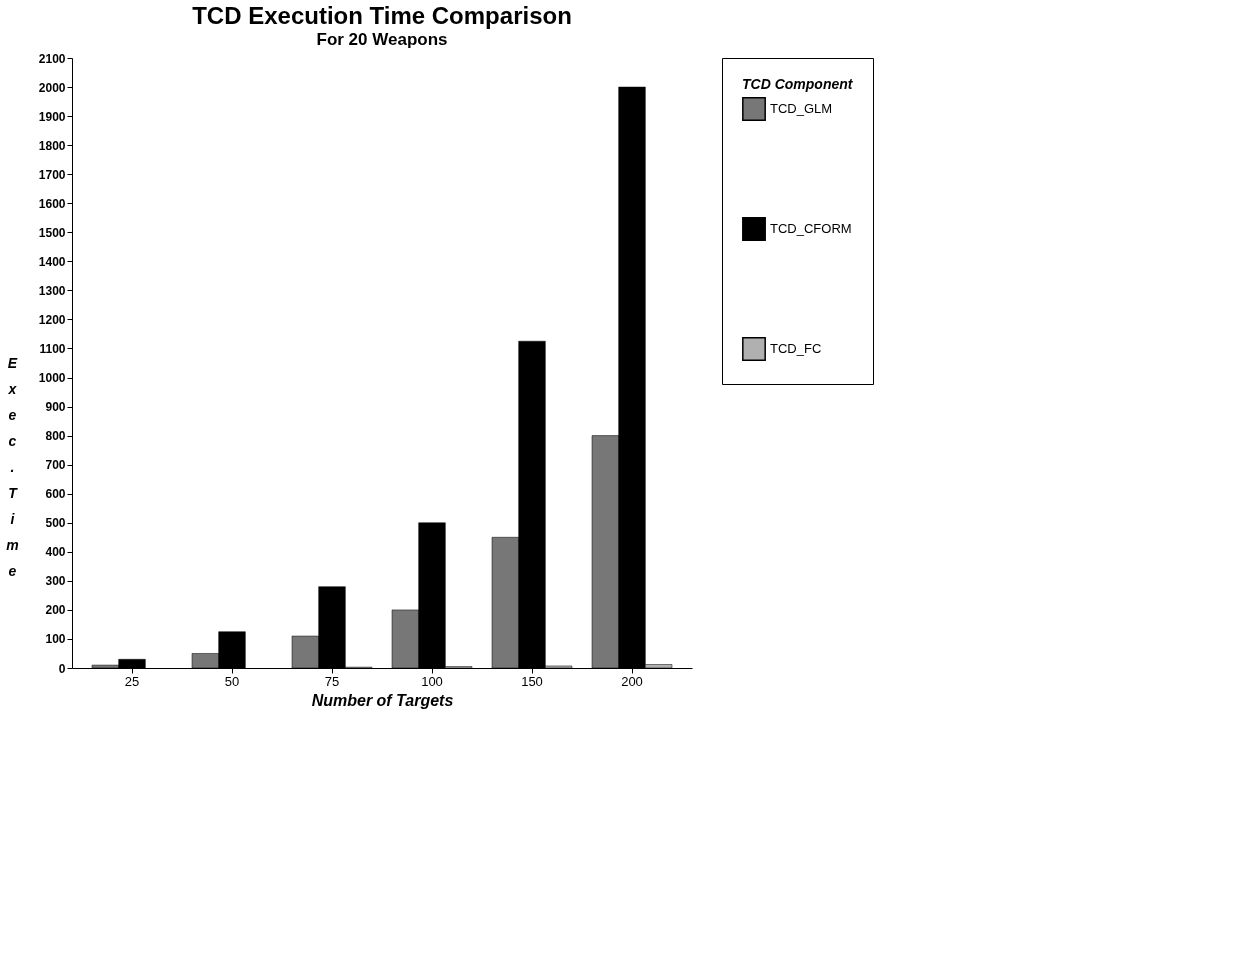 The height and width of the screenshot is (965, 1258). What do you see at coordinates (232, 681) in the screenshot?
I see `x-tick-label: 50` at bounding box center [232, 681].